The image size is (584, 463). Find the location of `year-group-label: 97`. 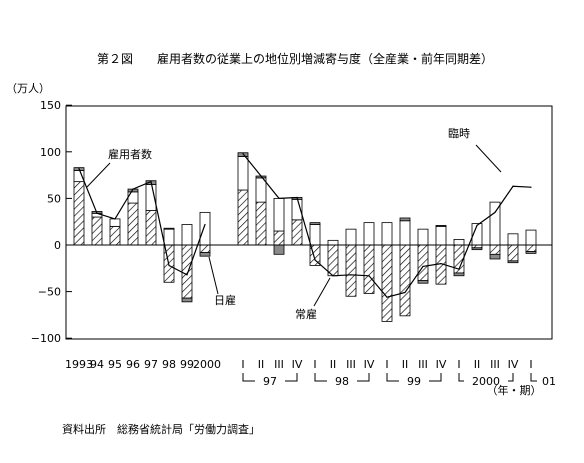

year-group-label: 97 is located at coordinates (270, 381).